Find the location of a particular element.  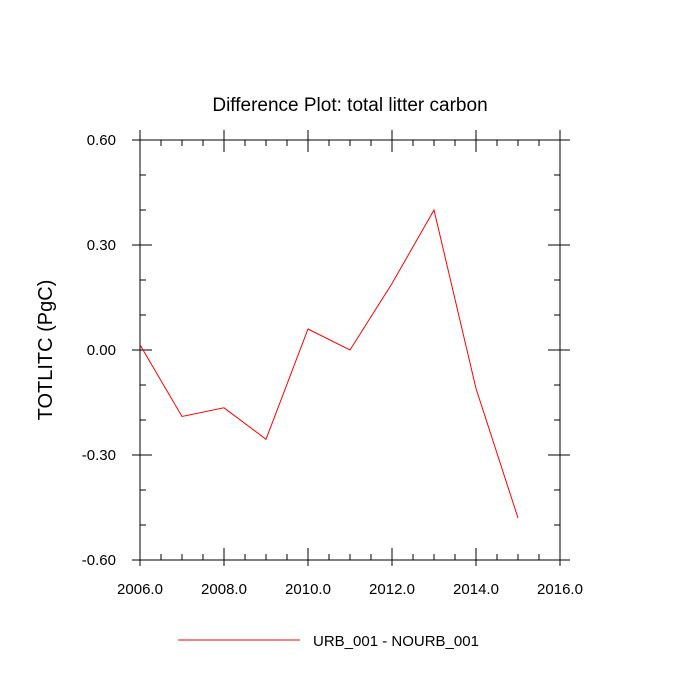

chart-title: Difference Plot: total litter carbon is located at coordinates (349, 105).